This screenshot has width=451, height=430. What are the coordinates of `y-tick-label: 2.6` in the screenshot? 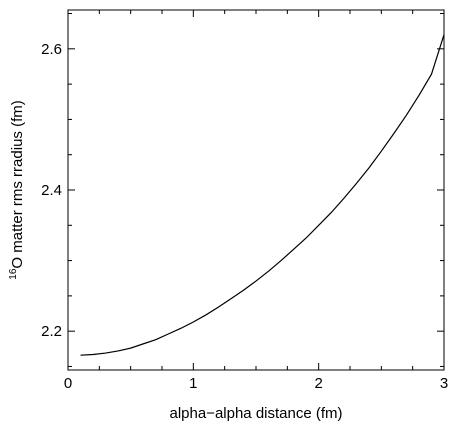 It's located at (51, 49).